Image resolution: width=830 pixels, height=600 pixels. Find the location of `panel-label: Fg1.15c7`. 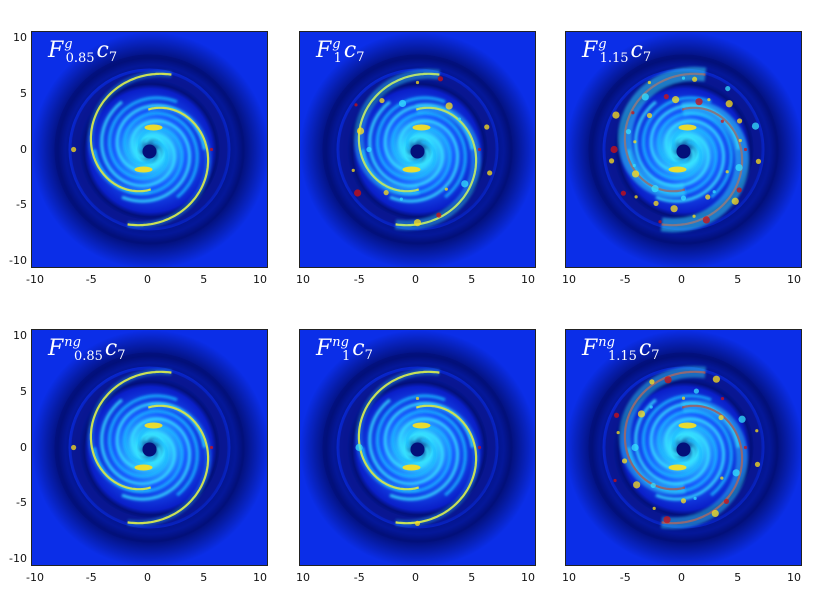

panel-label: Fg1.15c7 is located at coordinates (616, 51).